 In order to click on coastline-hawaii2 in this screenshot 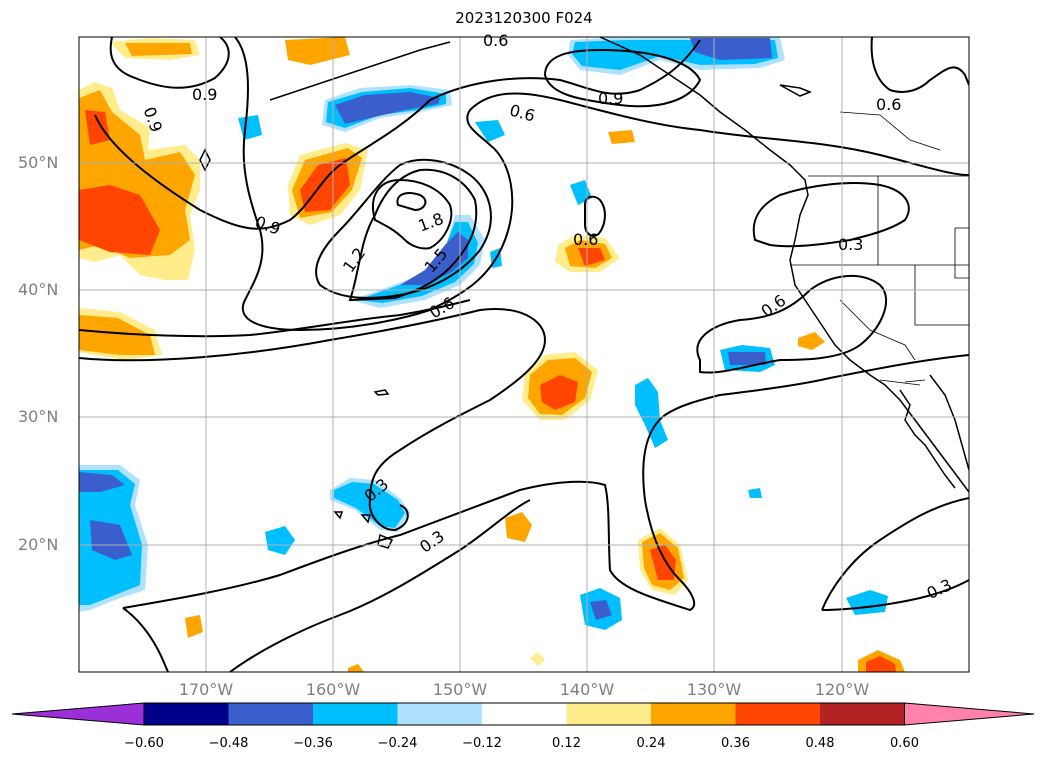, I will do `click(365, 519)`.